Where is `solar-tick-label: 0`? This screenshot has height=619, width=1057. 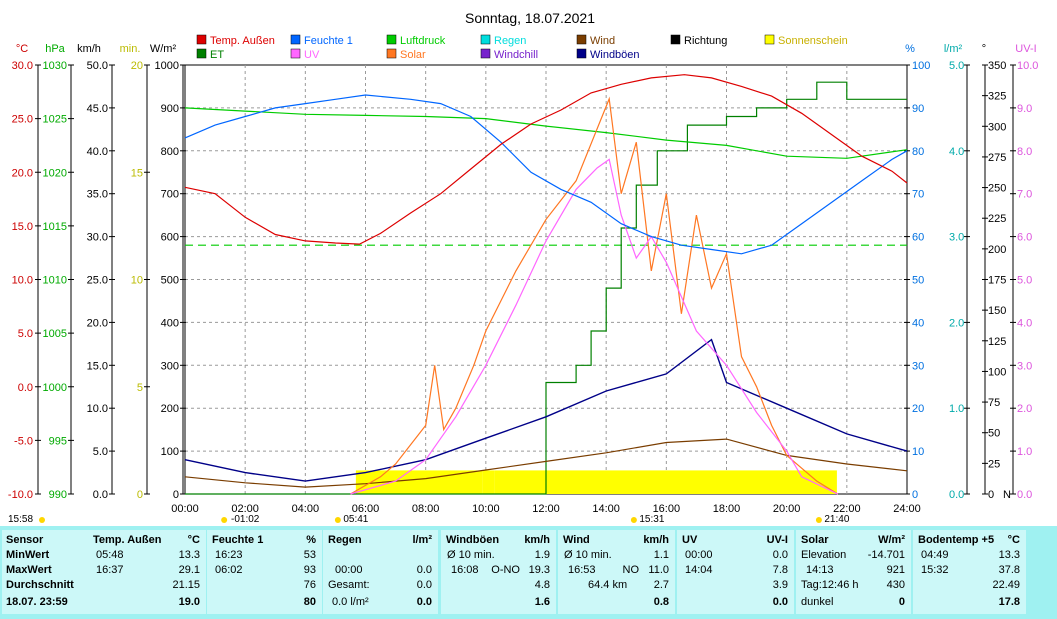
solar-tick-label: 0 is located at coordinates (176, 495).